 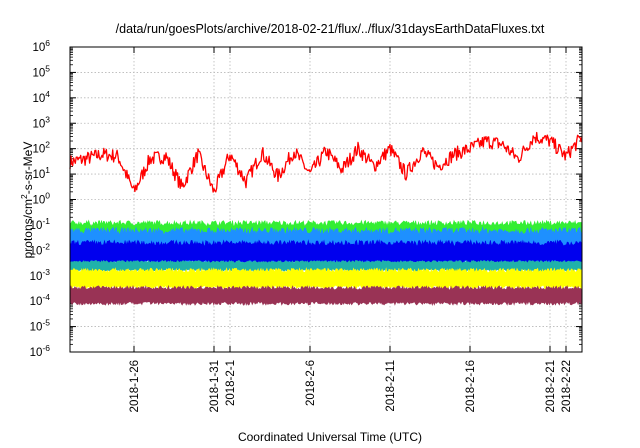 I want to click on y-axis-label: protons/cm2-s-sr-MeV, so click(x=27, y=200).